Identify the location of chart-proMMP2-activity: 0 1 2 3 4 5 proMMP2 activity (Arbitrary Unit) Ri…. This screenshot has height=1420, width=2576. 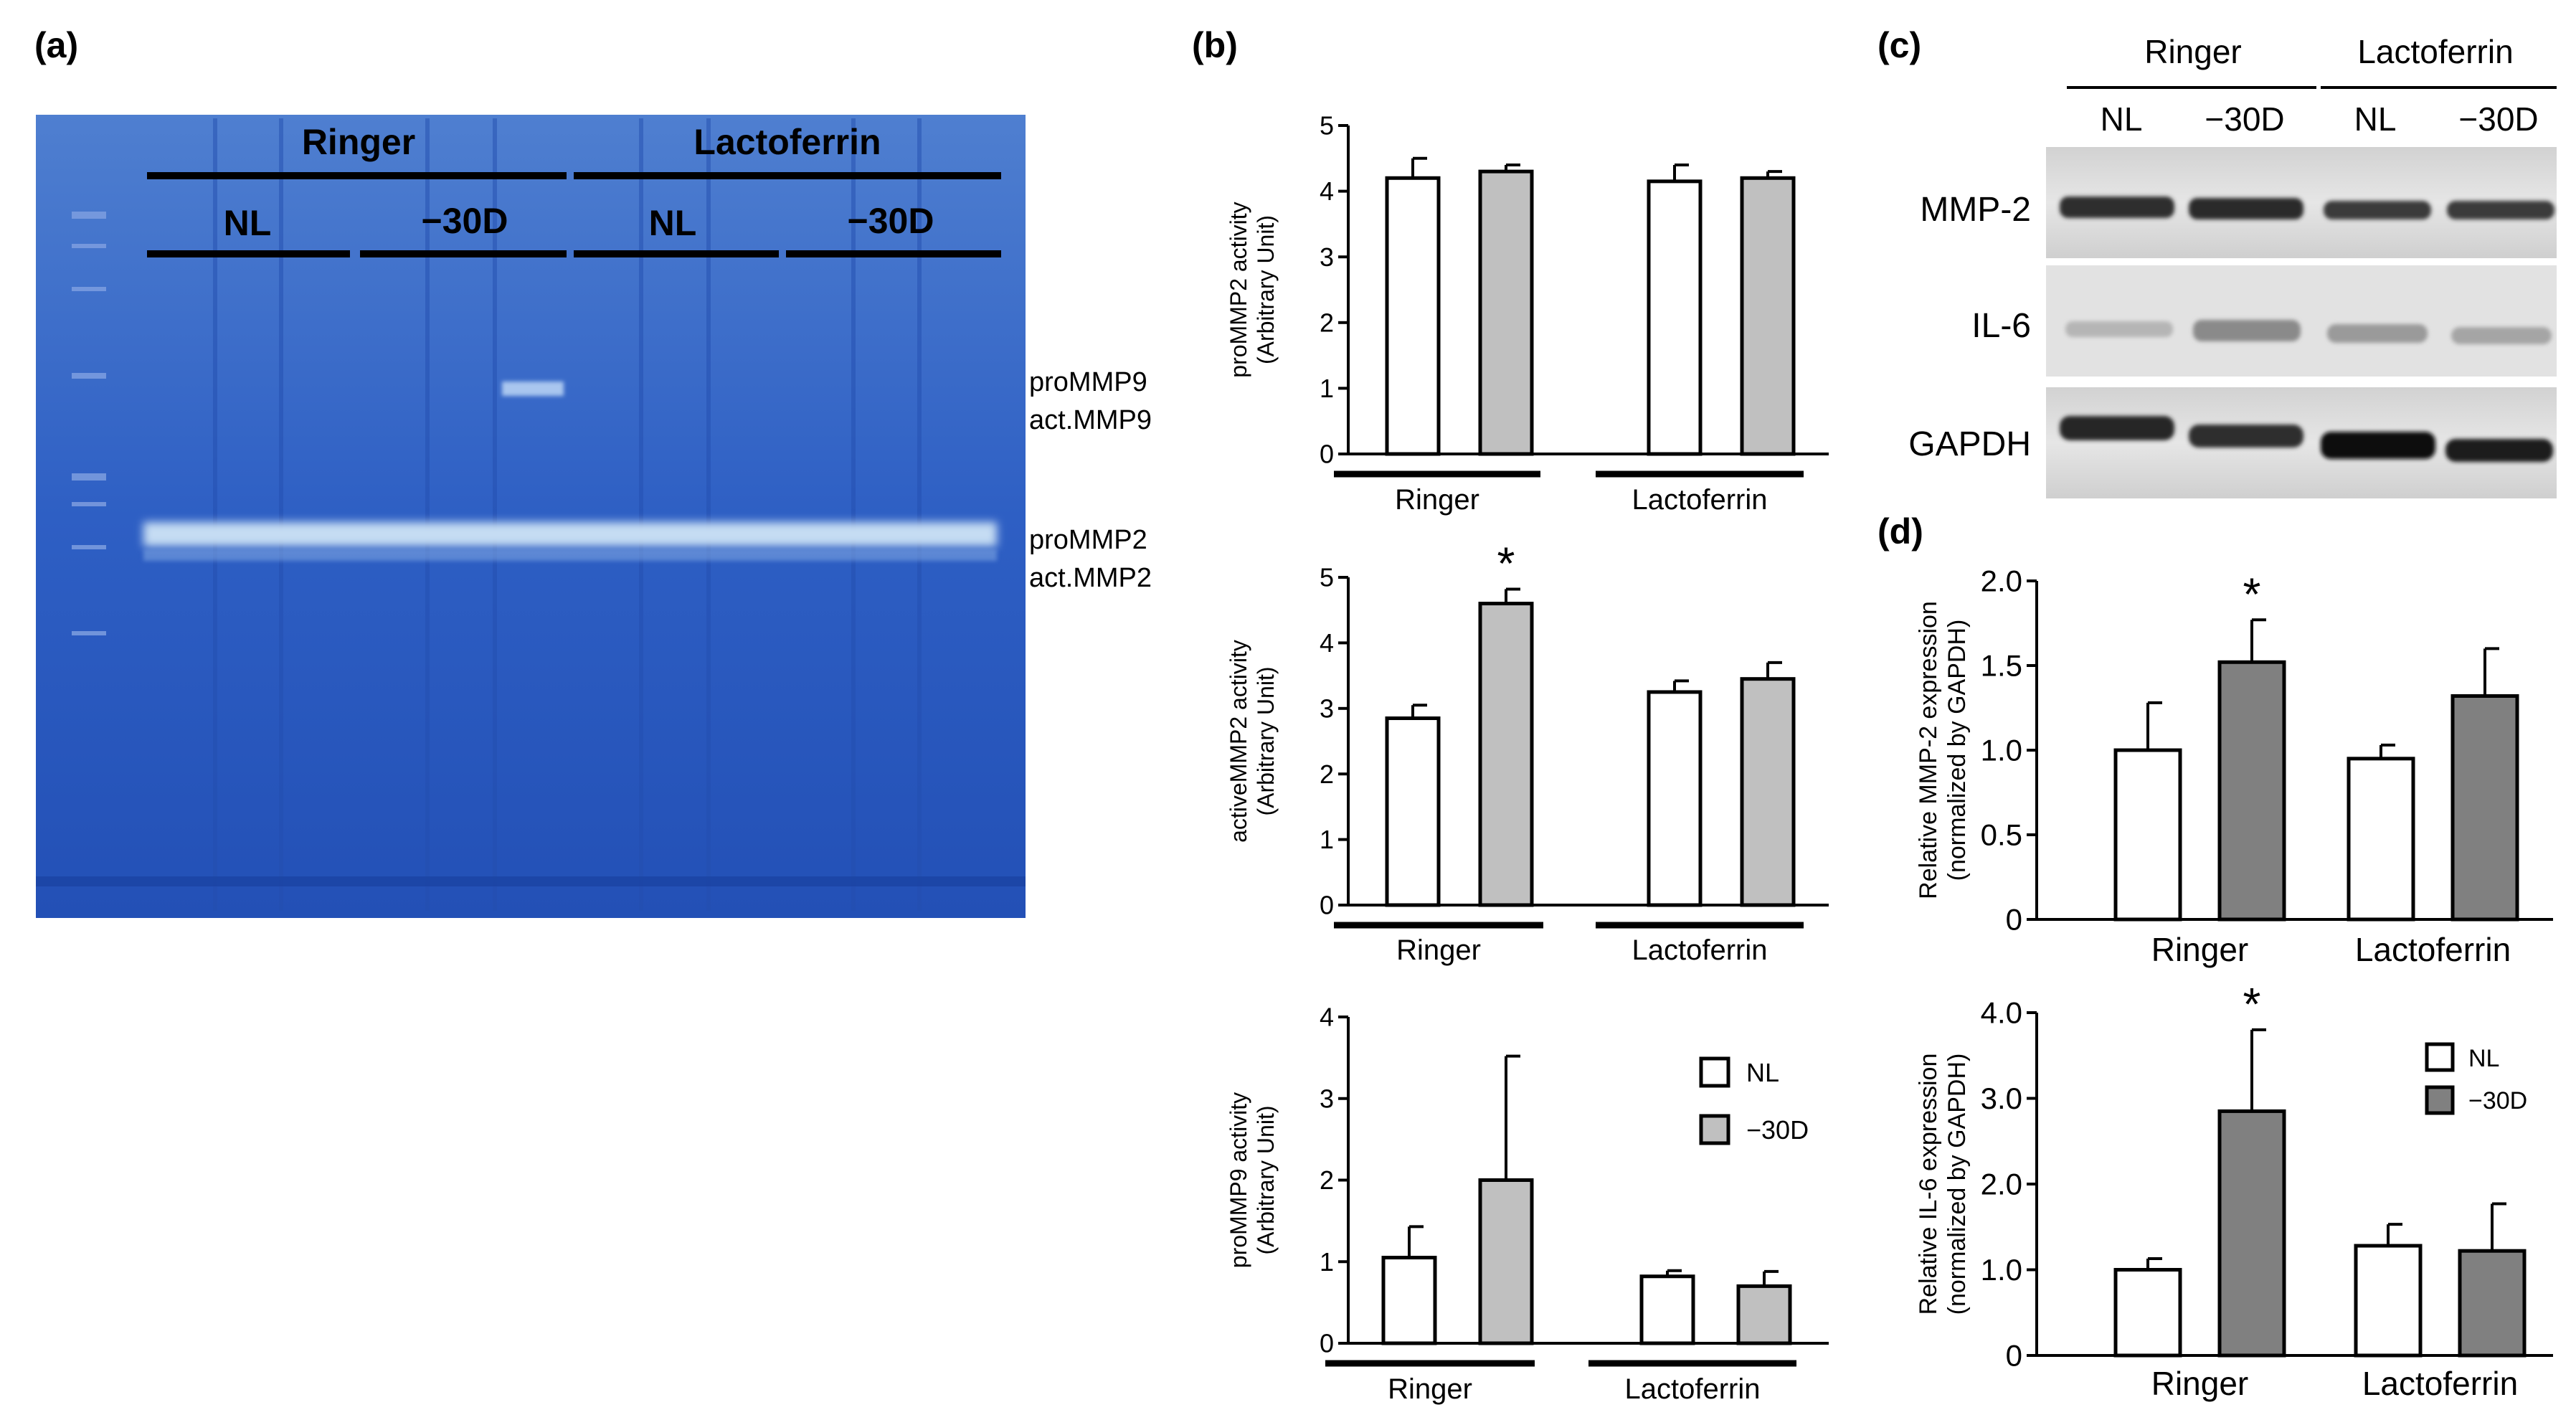
(1527, 313).